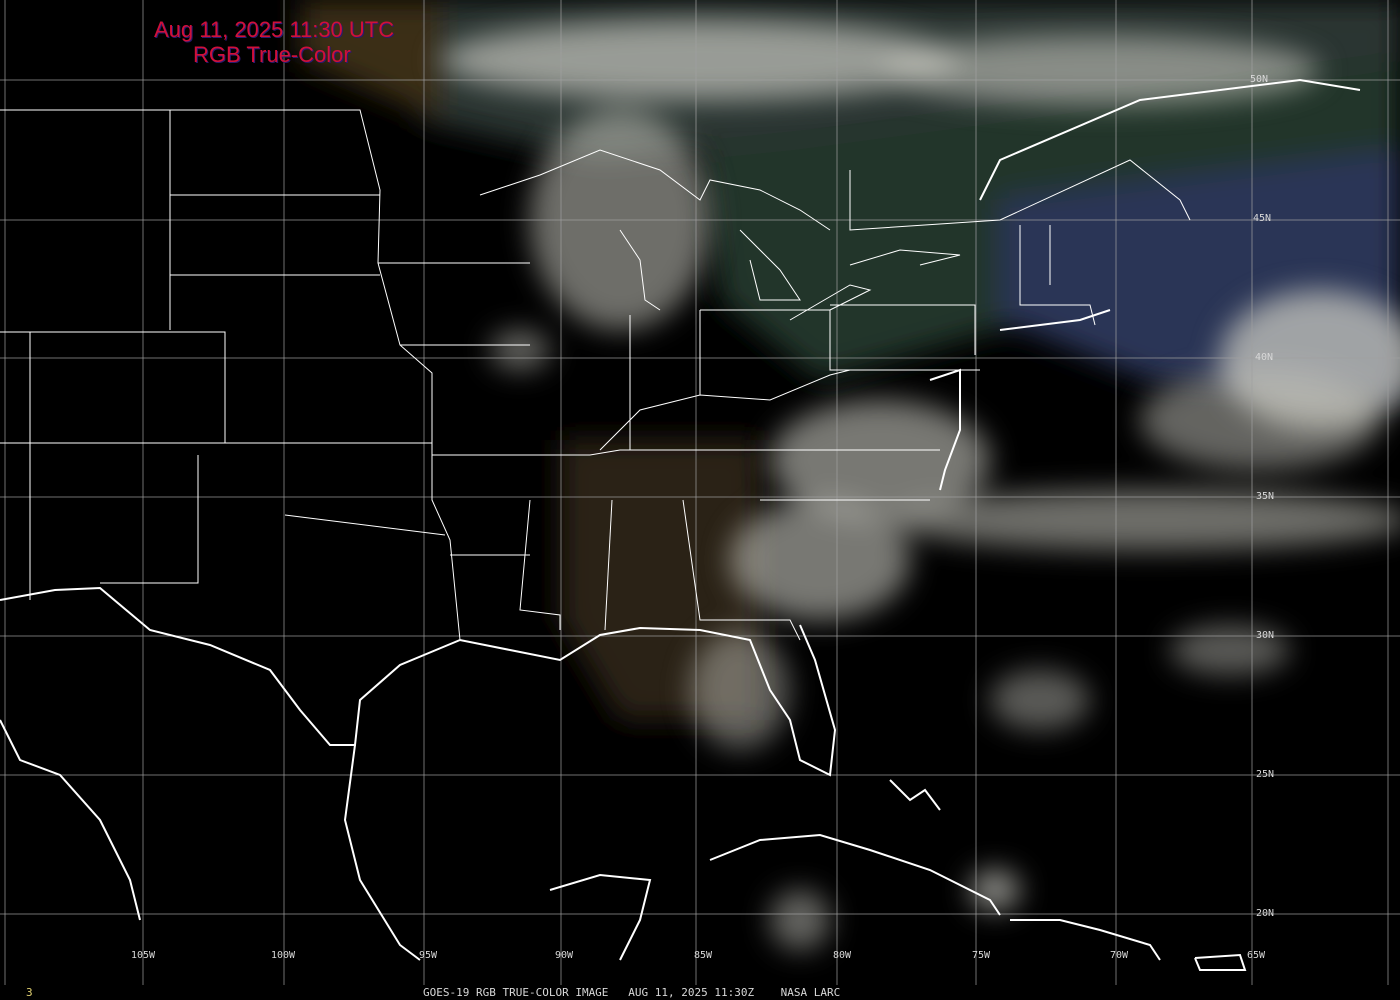  Describe the element at coordinates (283, 955) in the screenshot. I see `lon-label-100w: 100W` at that location.